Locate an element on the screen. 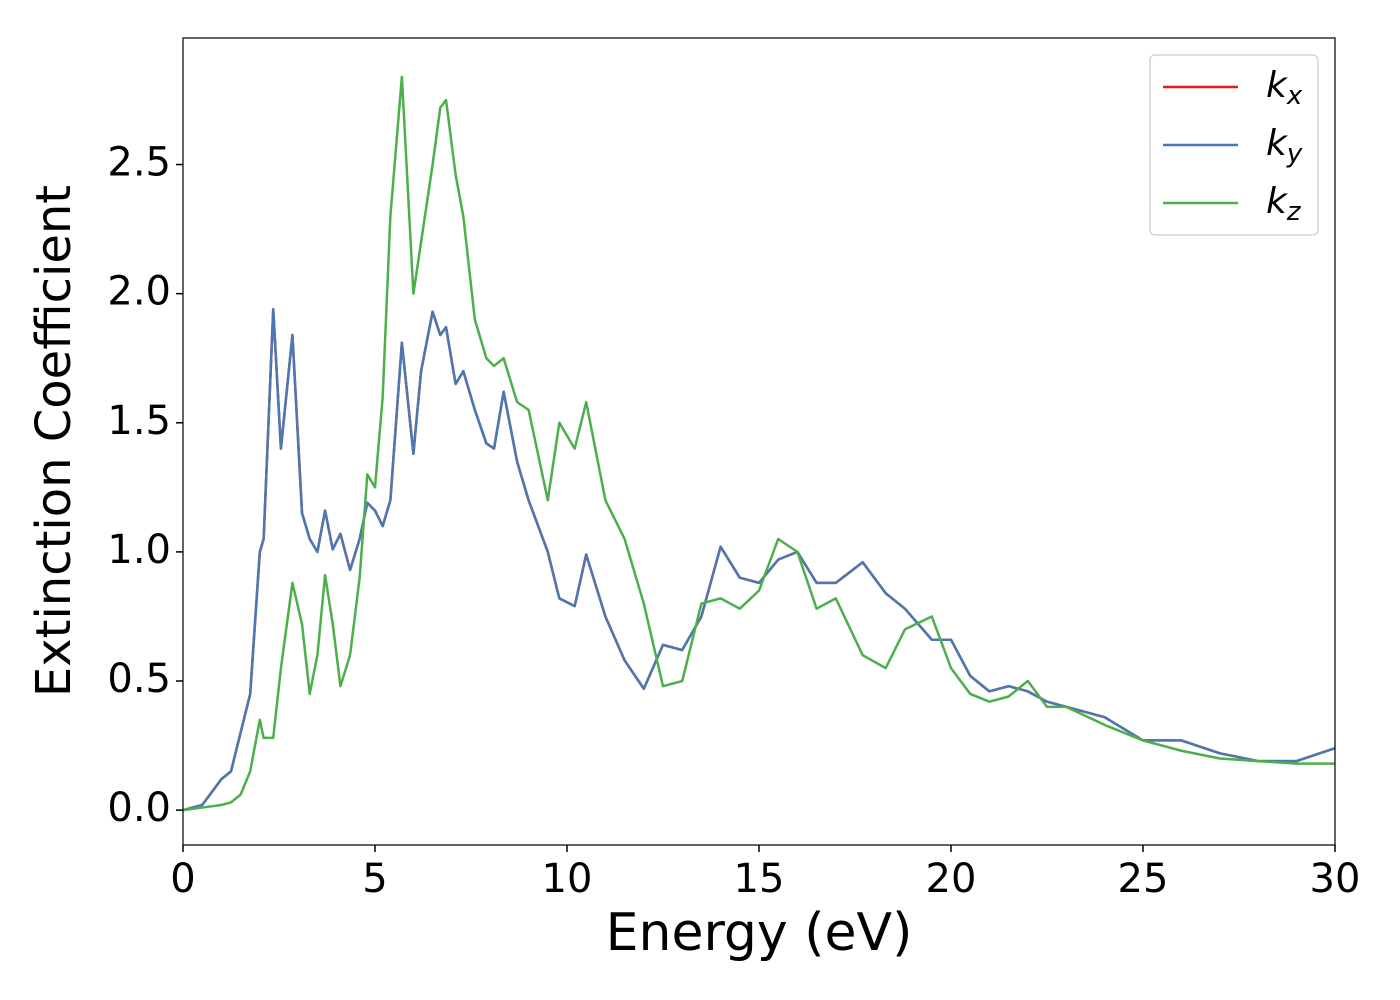 This screenshot has height=1000, width=1400. legend-label-sub: y is located at coordinates (1294, 154).